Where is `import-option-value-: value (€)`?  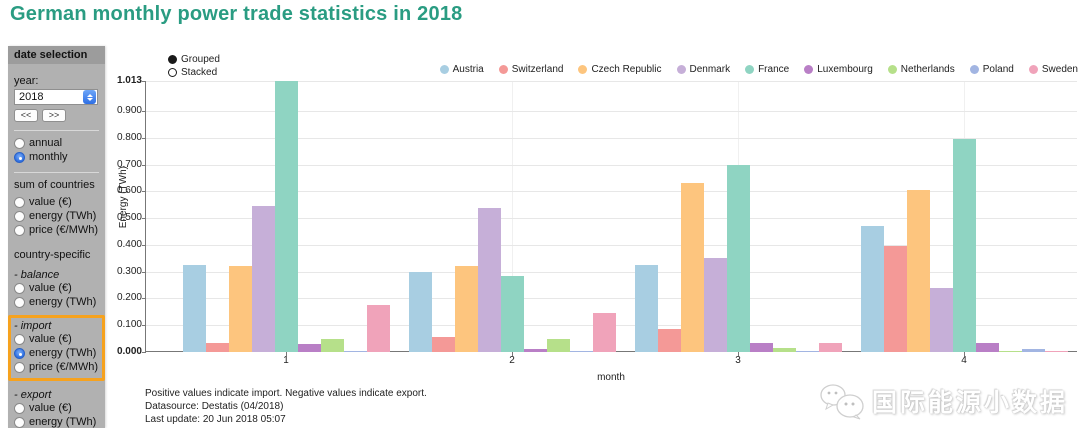 import-option-value-: value (€) is located at coordinates (56, 339).